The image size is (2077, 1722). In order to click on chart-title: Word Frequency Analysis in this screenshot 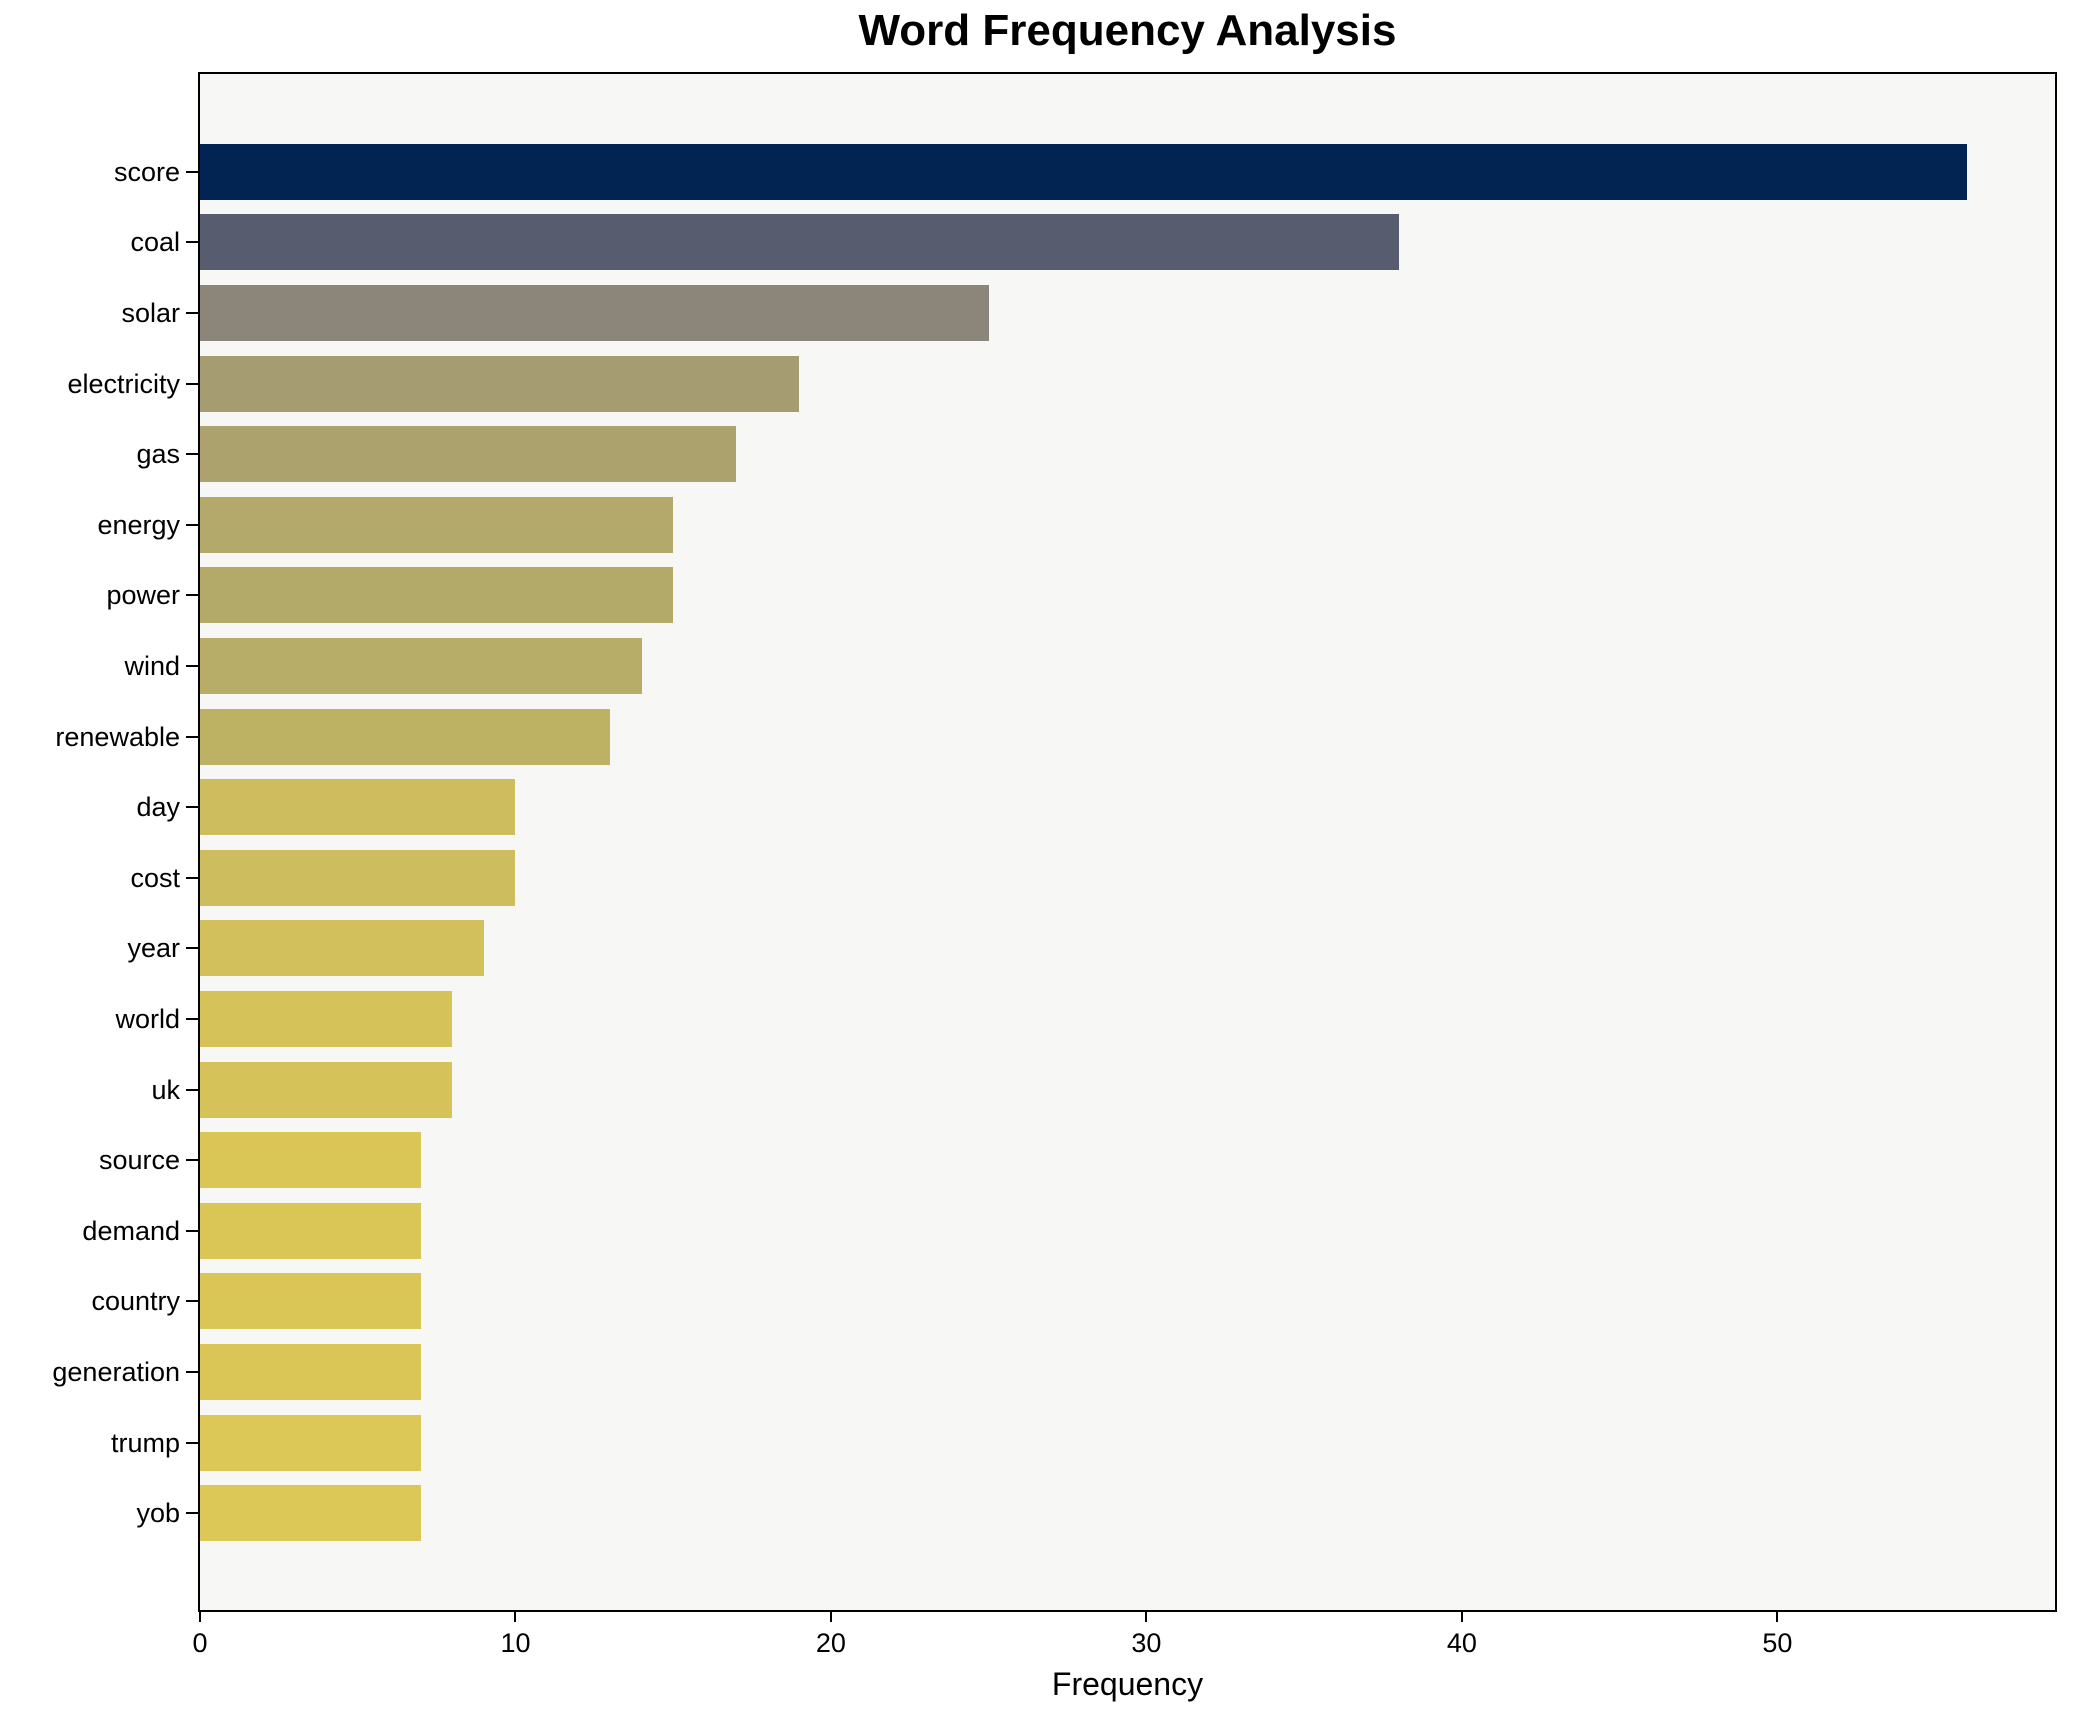, I will do `click(1127, 30)`.